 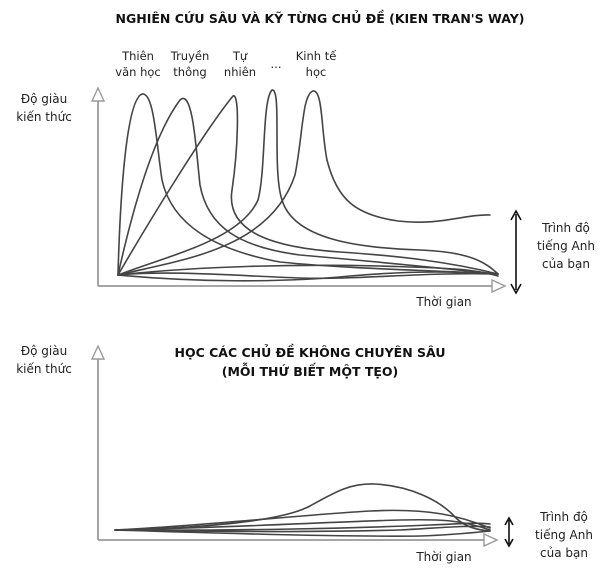 What do you see at coordinates (98, 94) in the screenshot?
I see `top-y-axis-arrow-icon` at bounding box center [98, 94].